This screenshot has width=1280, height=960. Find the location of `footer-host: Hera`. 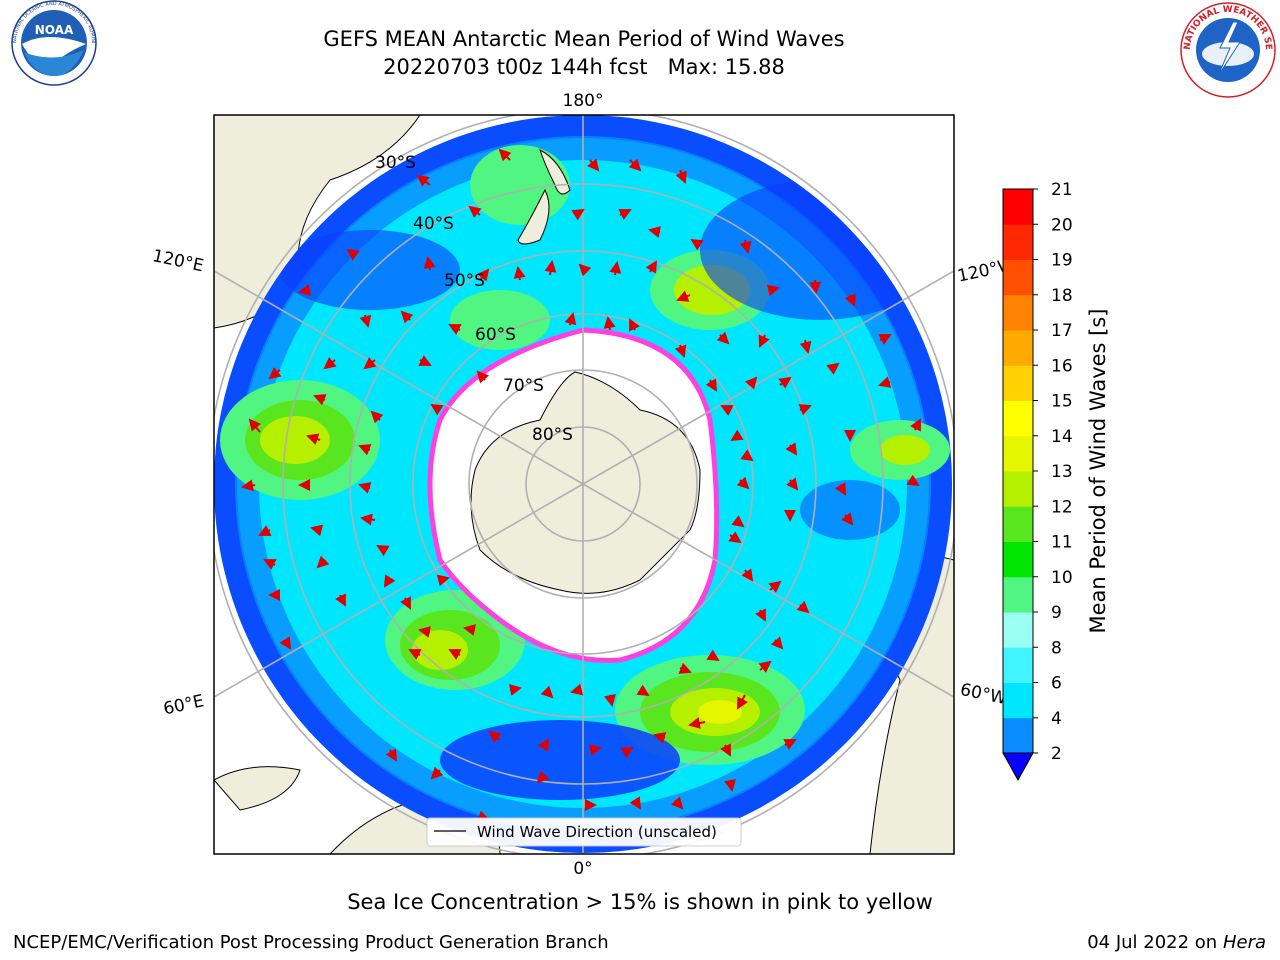

footer-host: Hera is located at coordinates (1244, 942).